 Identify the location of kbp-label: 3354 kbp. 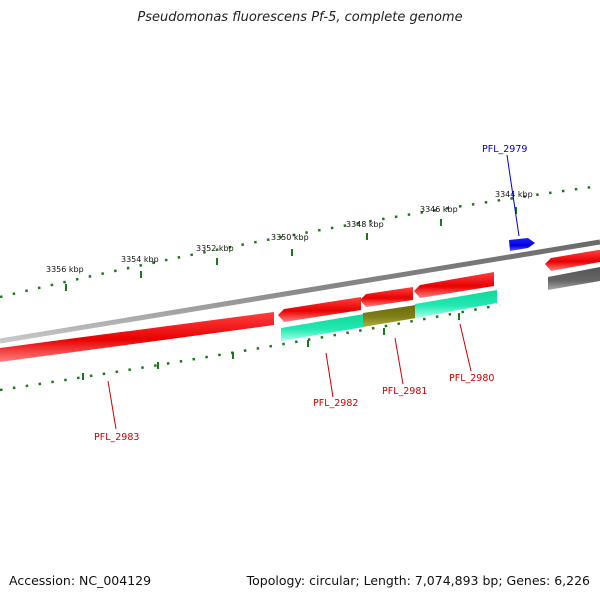
(140, 259).